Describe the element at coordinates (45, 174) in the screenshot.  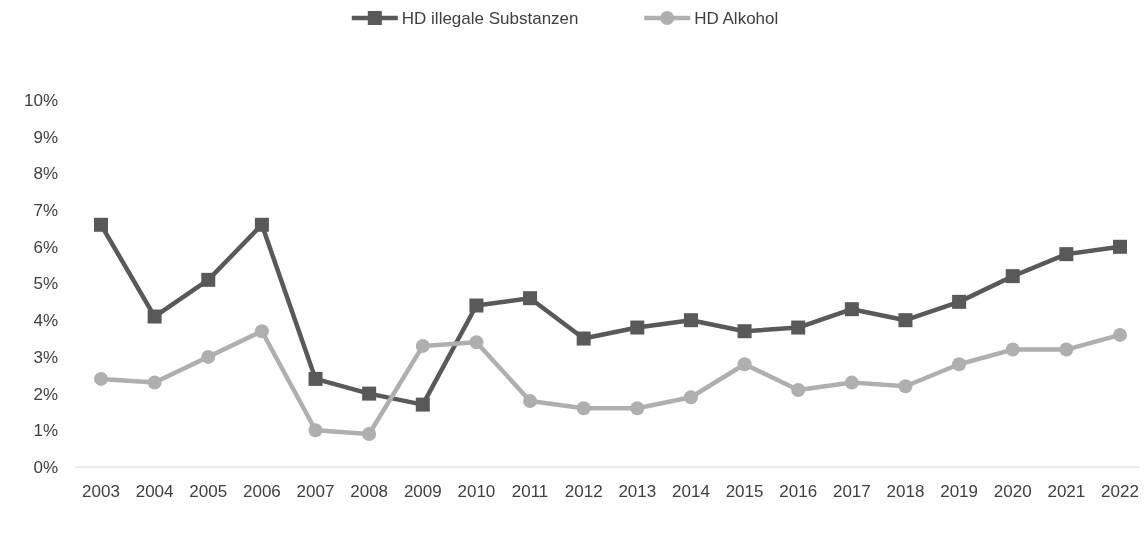
I see `y-tick-label: 8%` at that location.